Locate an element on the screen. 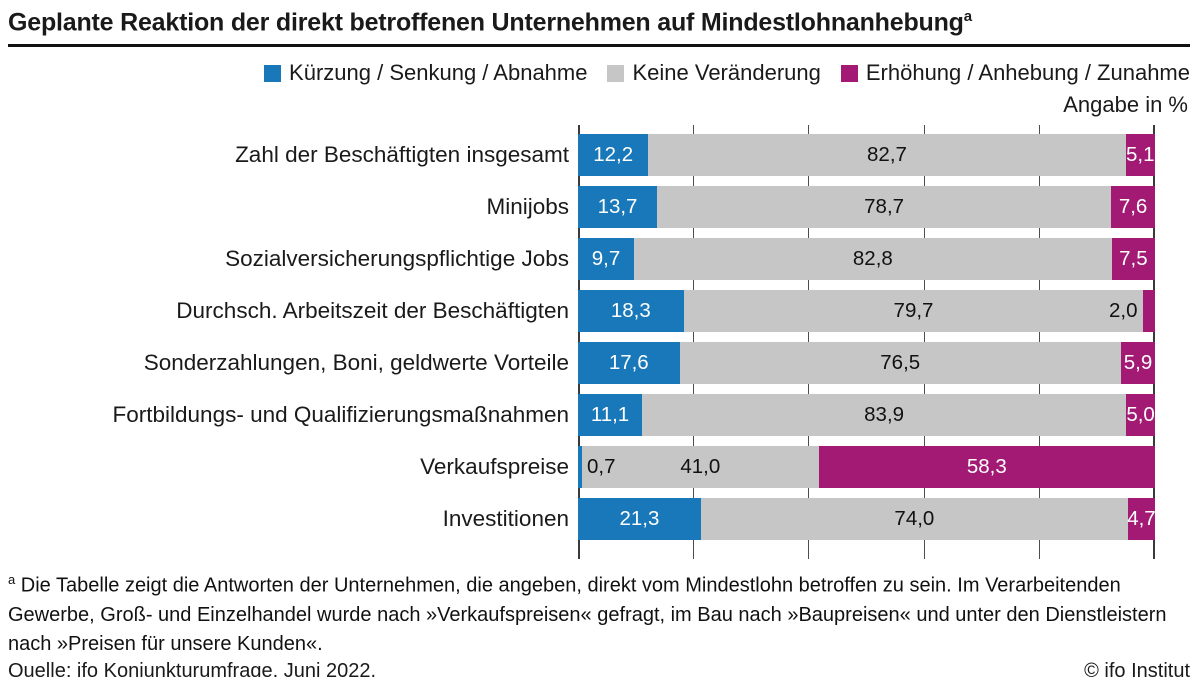 This screenshot has width=1200, height=677. bar-row: 12,2 82,7 5,1 is located at coordinates (866, 155).